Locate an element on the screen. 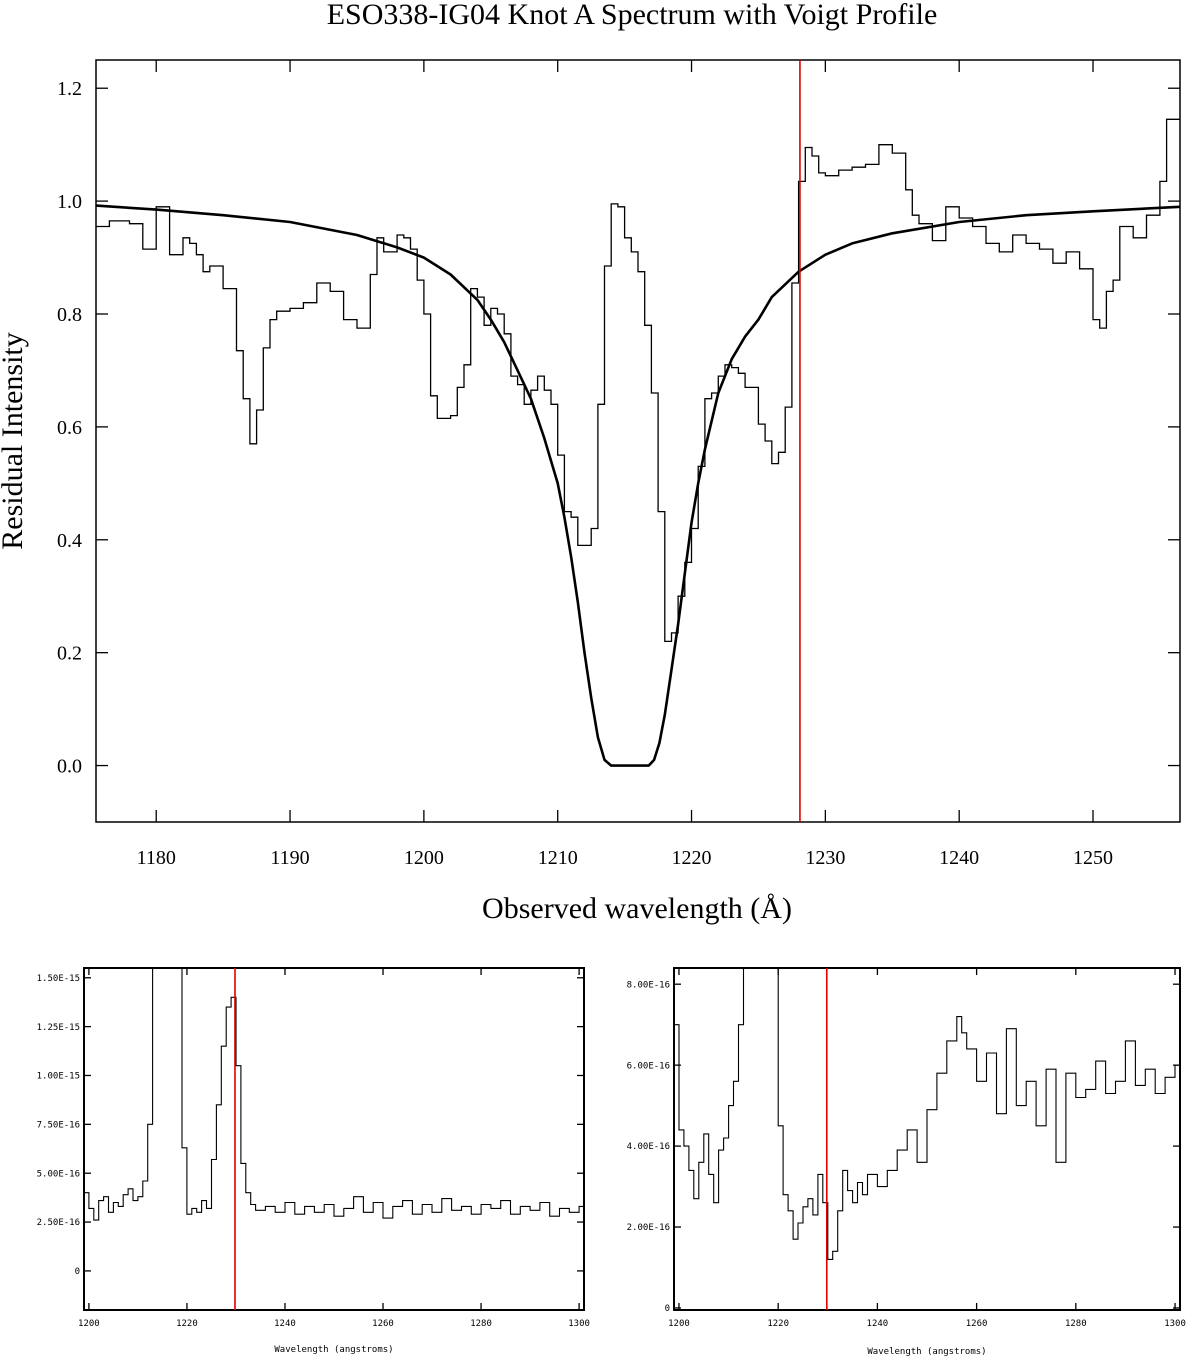  y-tick-label: 1.2 is located at coordinates (69, 89).